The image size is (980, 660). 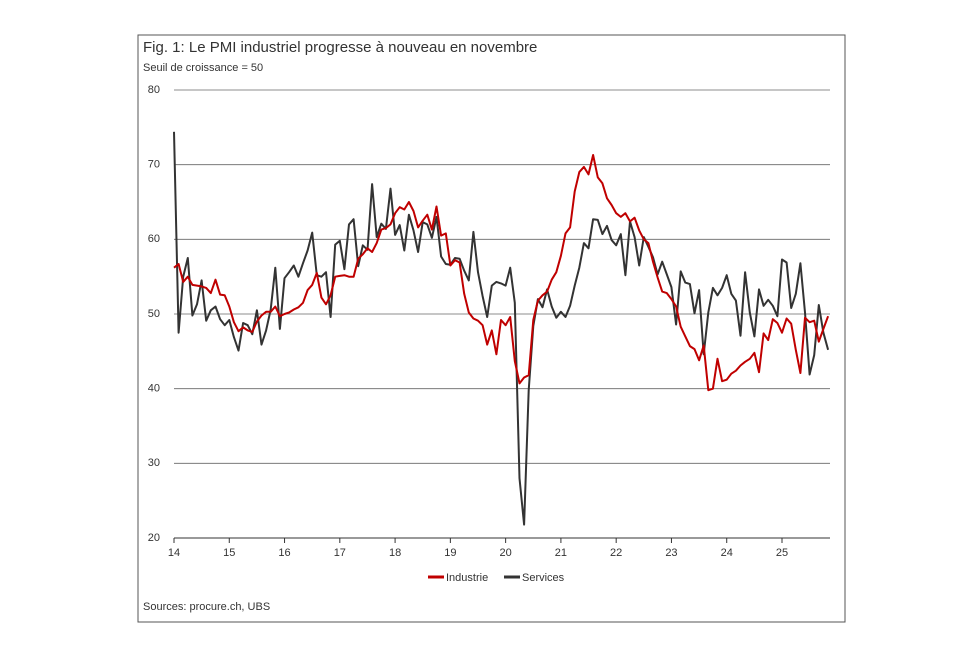 I want to click on x-tick-label: 23, so click(x=671, y=553).